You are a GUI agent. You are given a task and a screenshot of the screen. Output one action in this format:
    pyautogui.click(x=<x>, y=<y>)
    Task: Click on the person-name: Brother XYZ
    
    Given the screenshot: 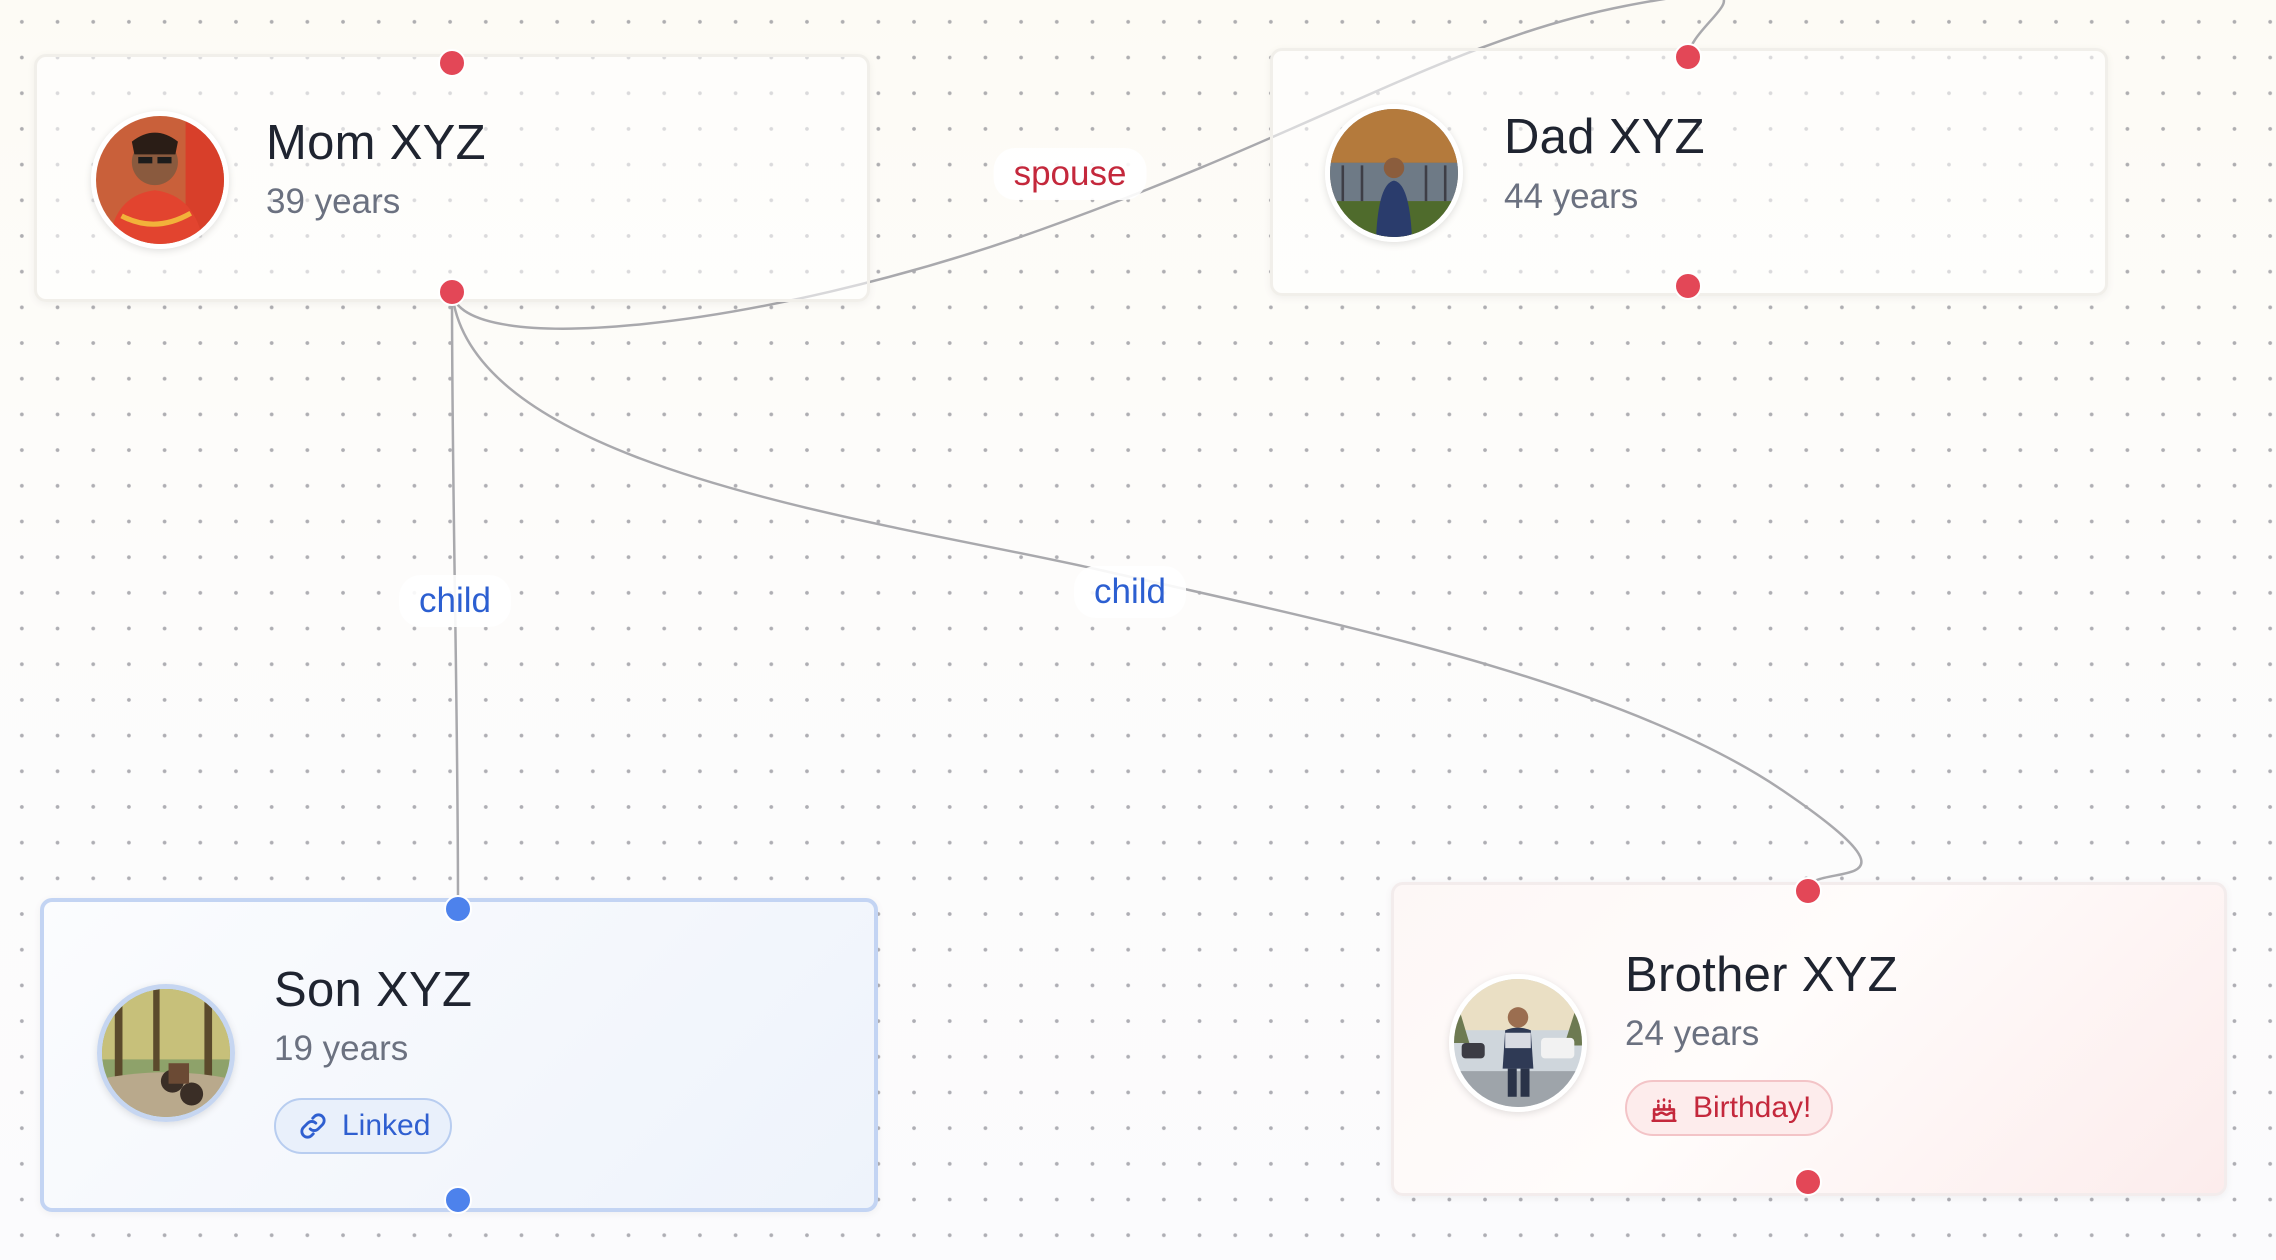 What is the action you would take?
    pyautogui.click(x=1761, y=975)
    